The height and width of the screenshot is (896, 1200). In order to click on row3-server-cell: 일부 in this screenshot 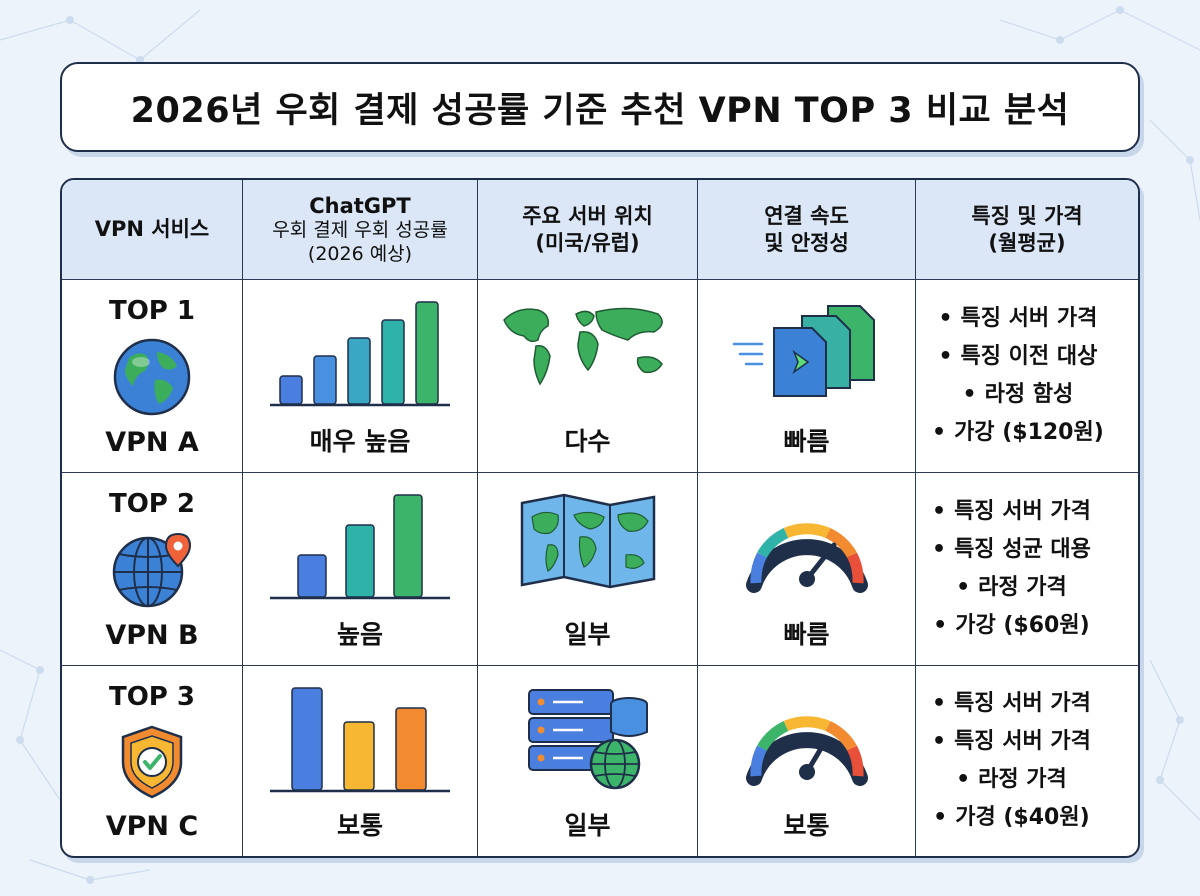, I will do `click(588, 761)`.